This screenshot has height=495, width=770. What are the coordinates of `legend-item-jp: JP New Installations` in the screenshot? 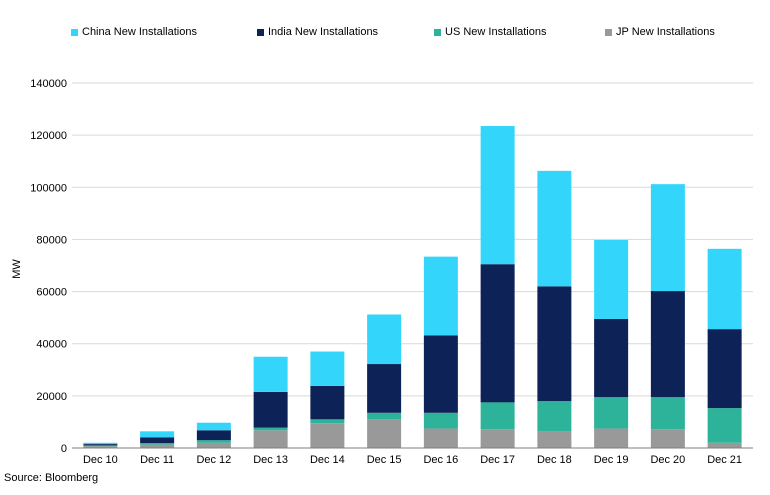 It's located at (660, 32).